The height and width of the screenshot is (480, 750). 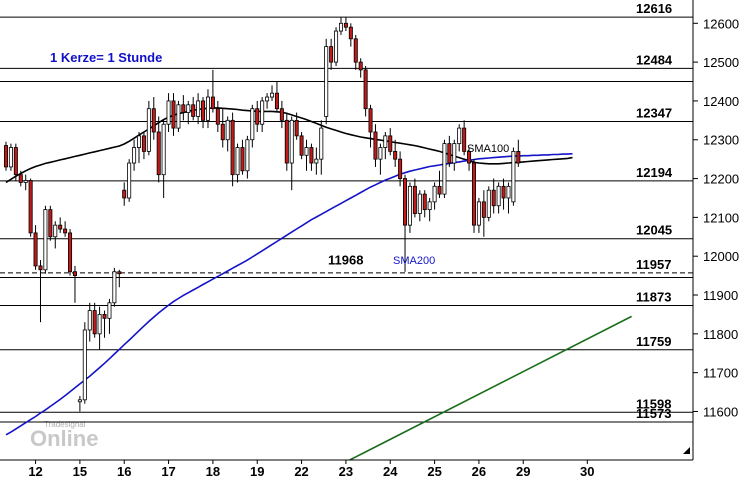 What do you see at coordinates (346, 471) in the screenshot?
I see `x-tick-label: 23` at bounding box center [346, 471].